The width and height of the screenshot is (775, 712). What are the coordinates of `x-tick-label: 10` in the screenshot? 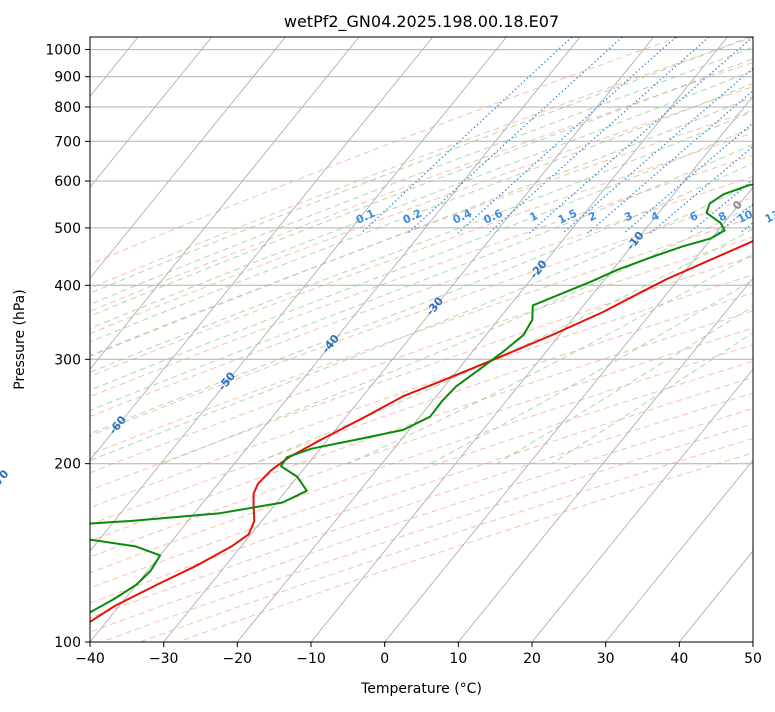 It's located at (458, 659).